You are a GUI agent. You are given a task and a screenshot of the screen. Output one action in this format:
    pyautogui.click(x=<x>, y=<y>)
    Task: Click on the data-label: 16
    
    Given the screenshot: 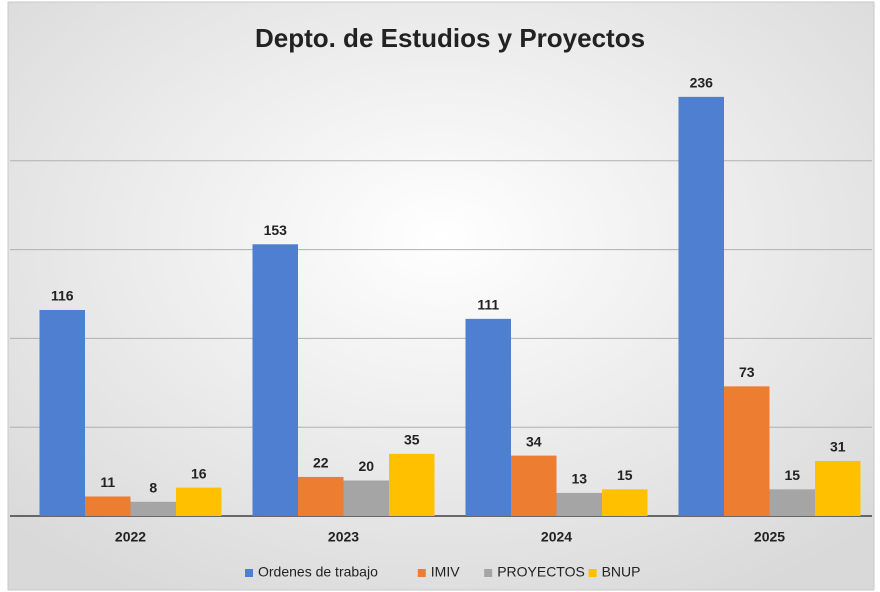 What is the action you would take?
    pyautogui.click(x=199, y=473)
    